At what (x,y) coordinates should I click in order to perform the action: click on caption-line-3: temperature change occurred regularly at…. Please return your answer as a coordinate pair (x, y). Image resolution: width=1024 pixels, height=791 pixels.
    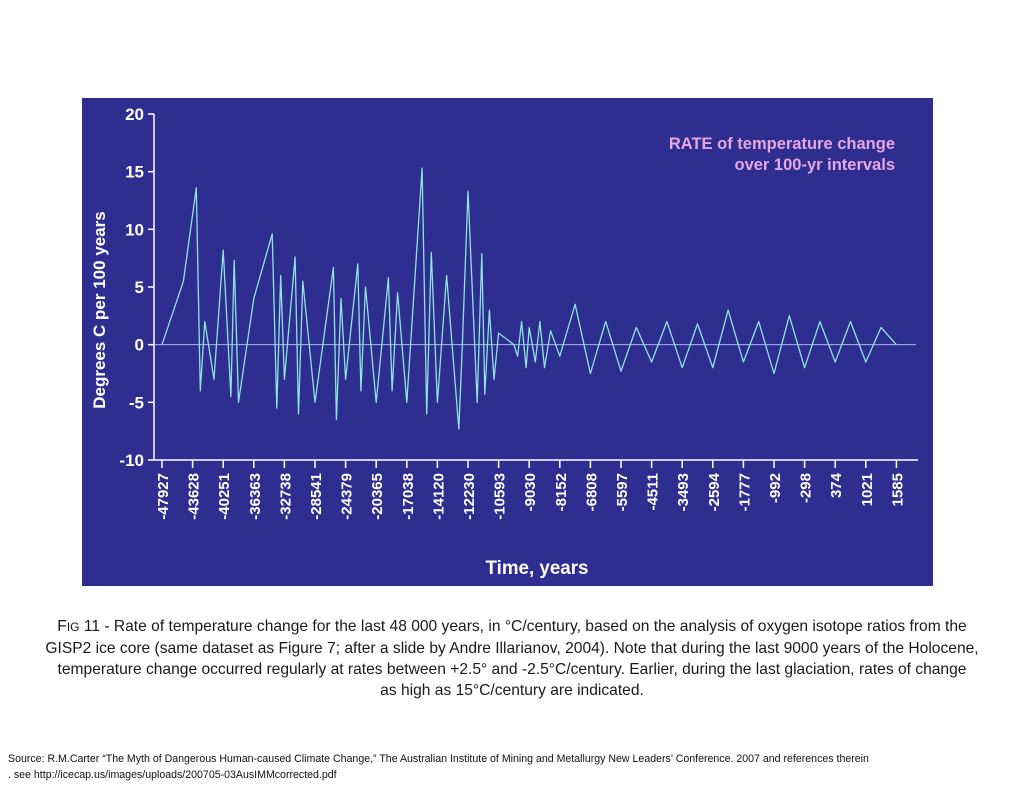
    Looking at the image, I should click on (512, 669).